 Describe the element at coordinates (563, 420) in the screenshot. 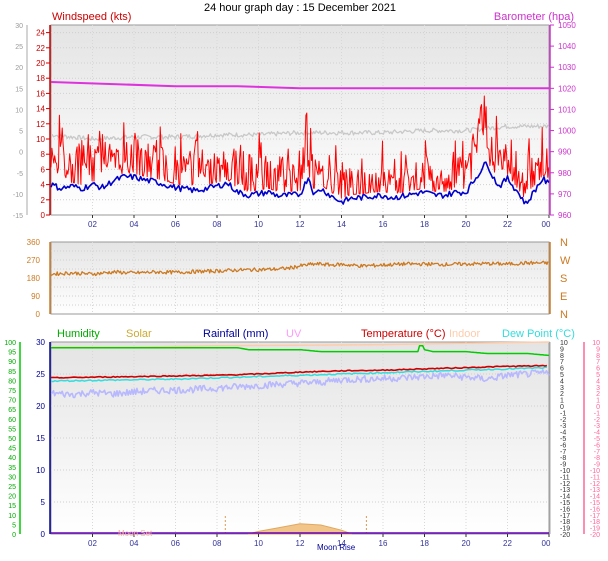

I see `temp-inner-tick--2: -2` at that location.